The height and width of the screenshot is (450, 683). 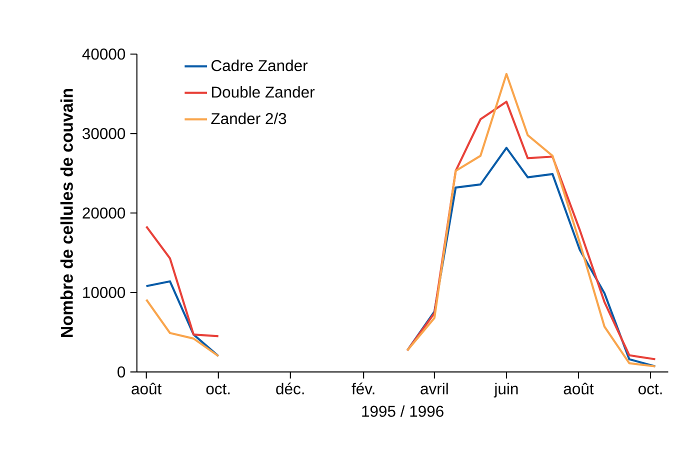 What do you see at coordinates (104, 213) in the screenshot?
I see `y-tick-label: 20000` at bounding box center [104, 213].